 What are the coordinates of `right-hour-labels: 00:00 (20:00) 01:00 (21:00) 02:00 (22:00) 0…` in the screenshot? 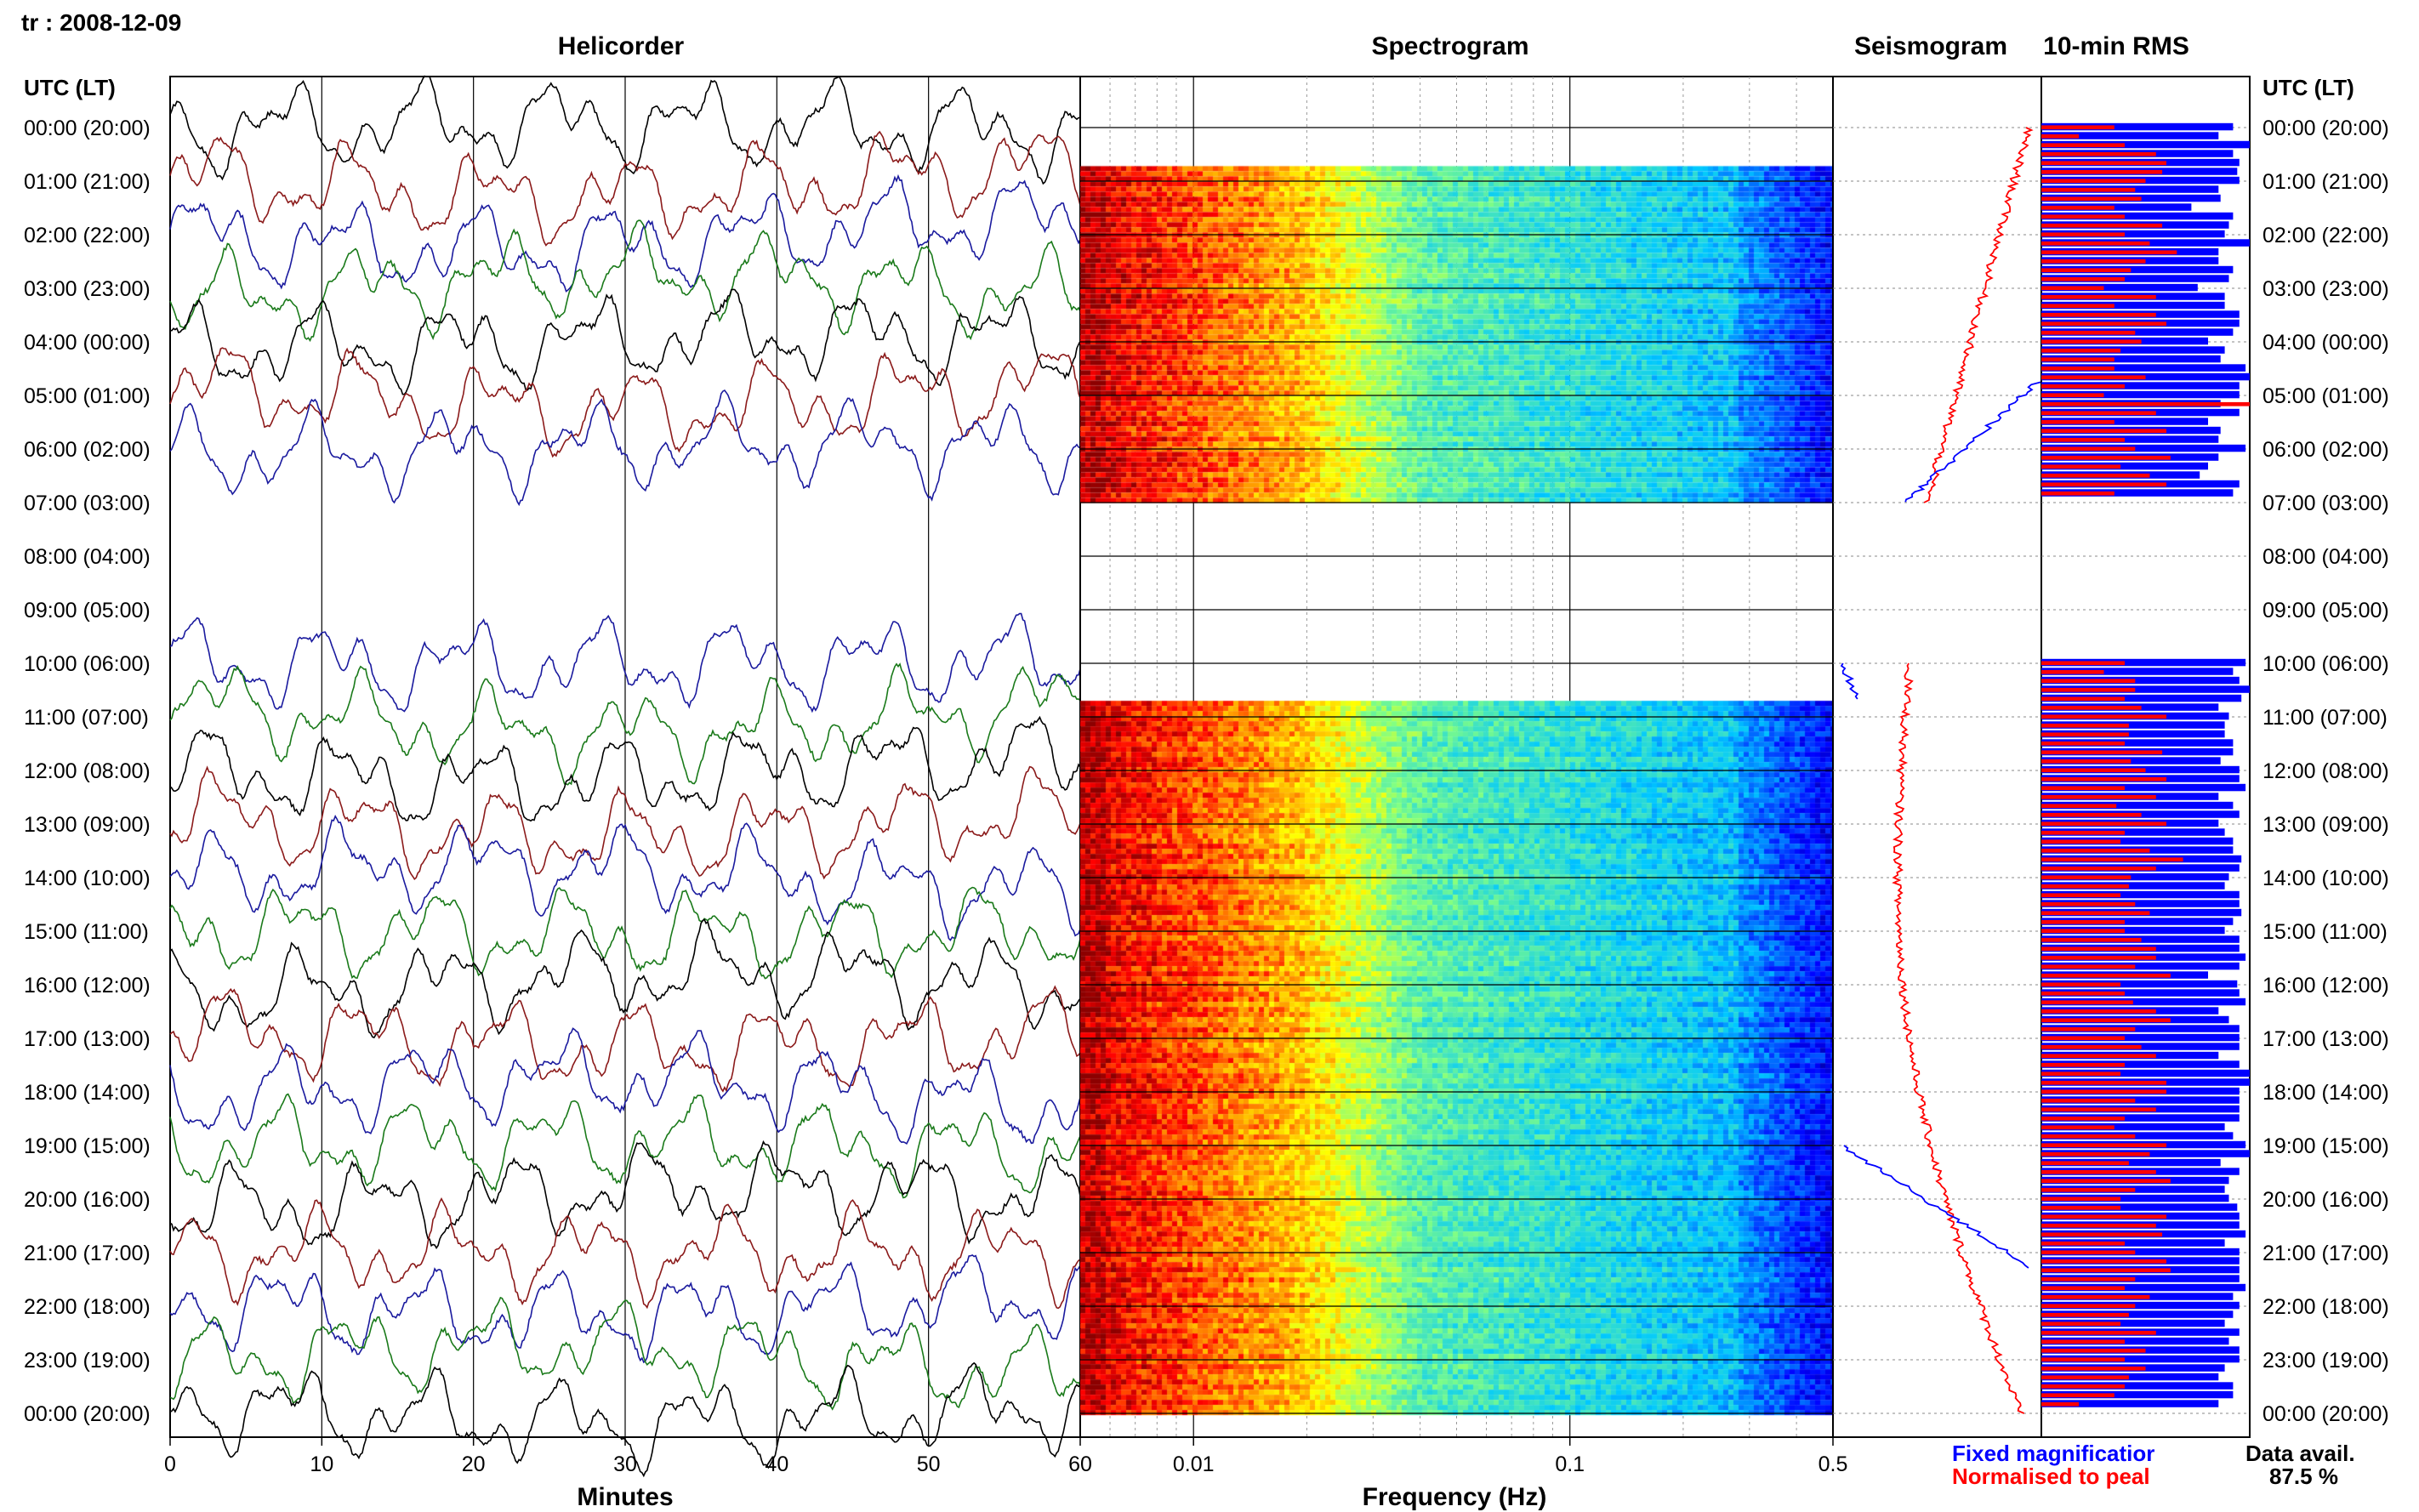 It's located at (2325, 771).